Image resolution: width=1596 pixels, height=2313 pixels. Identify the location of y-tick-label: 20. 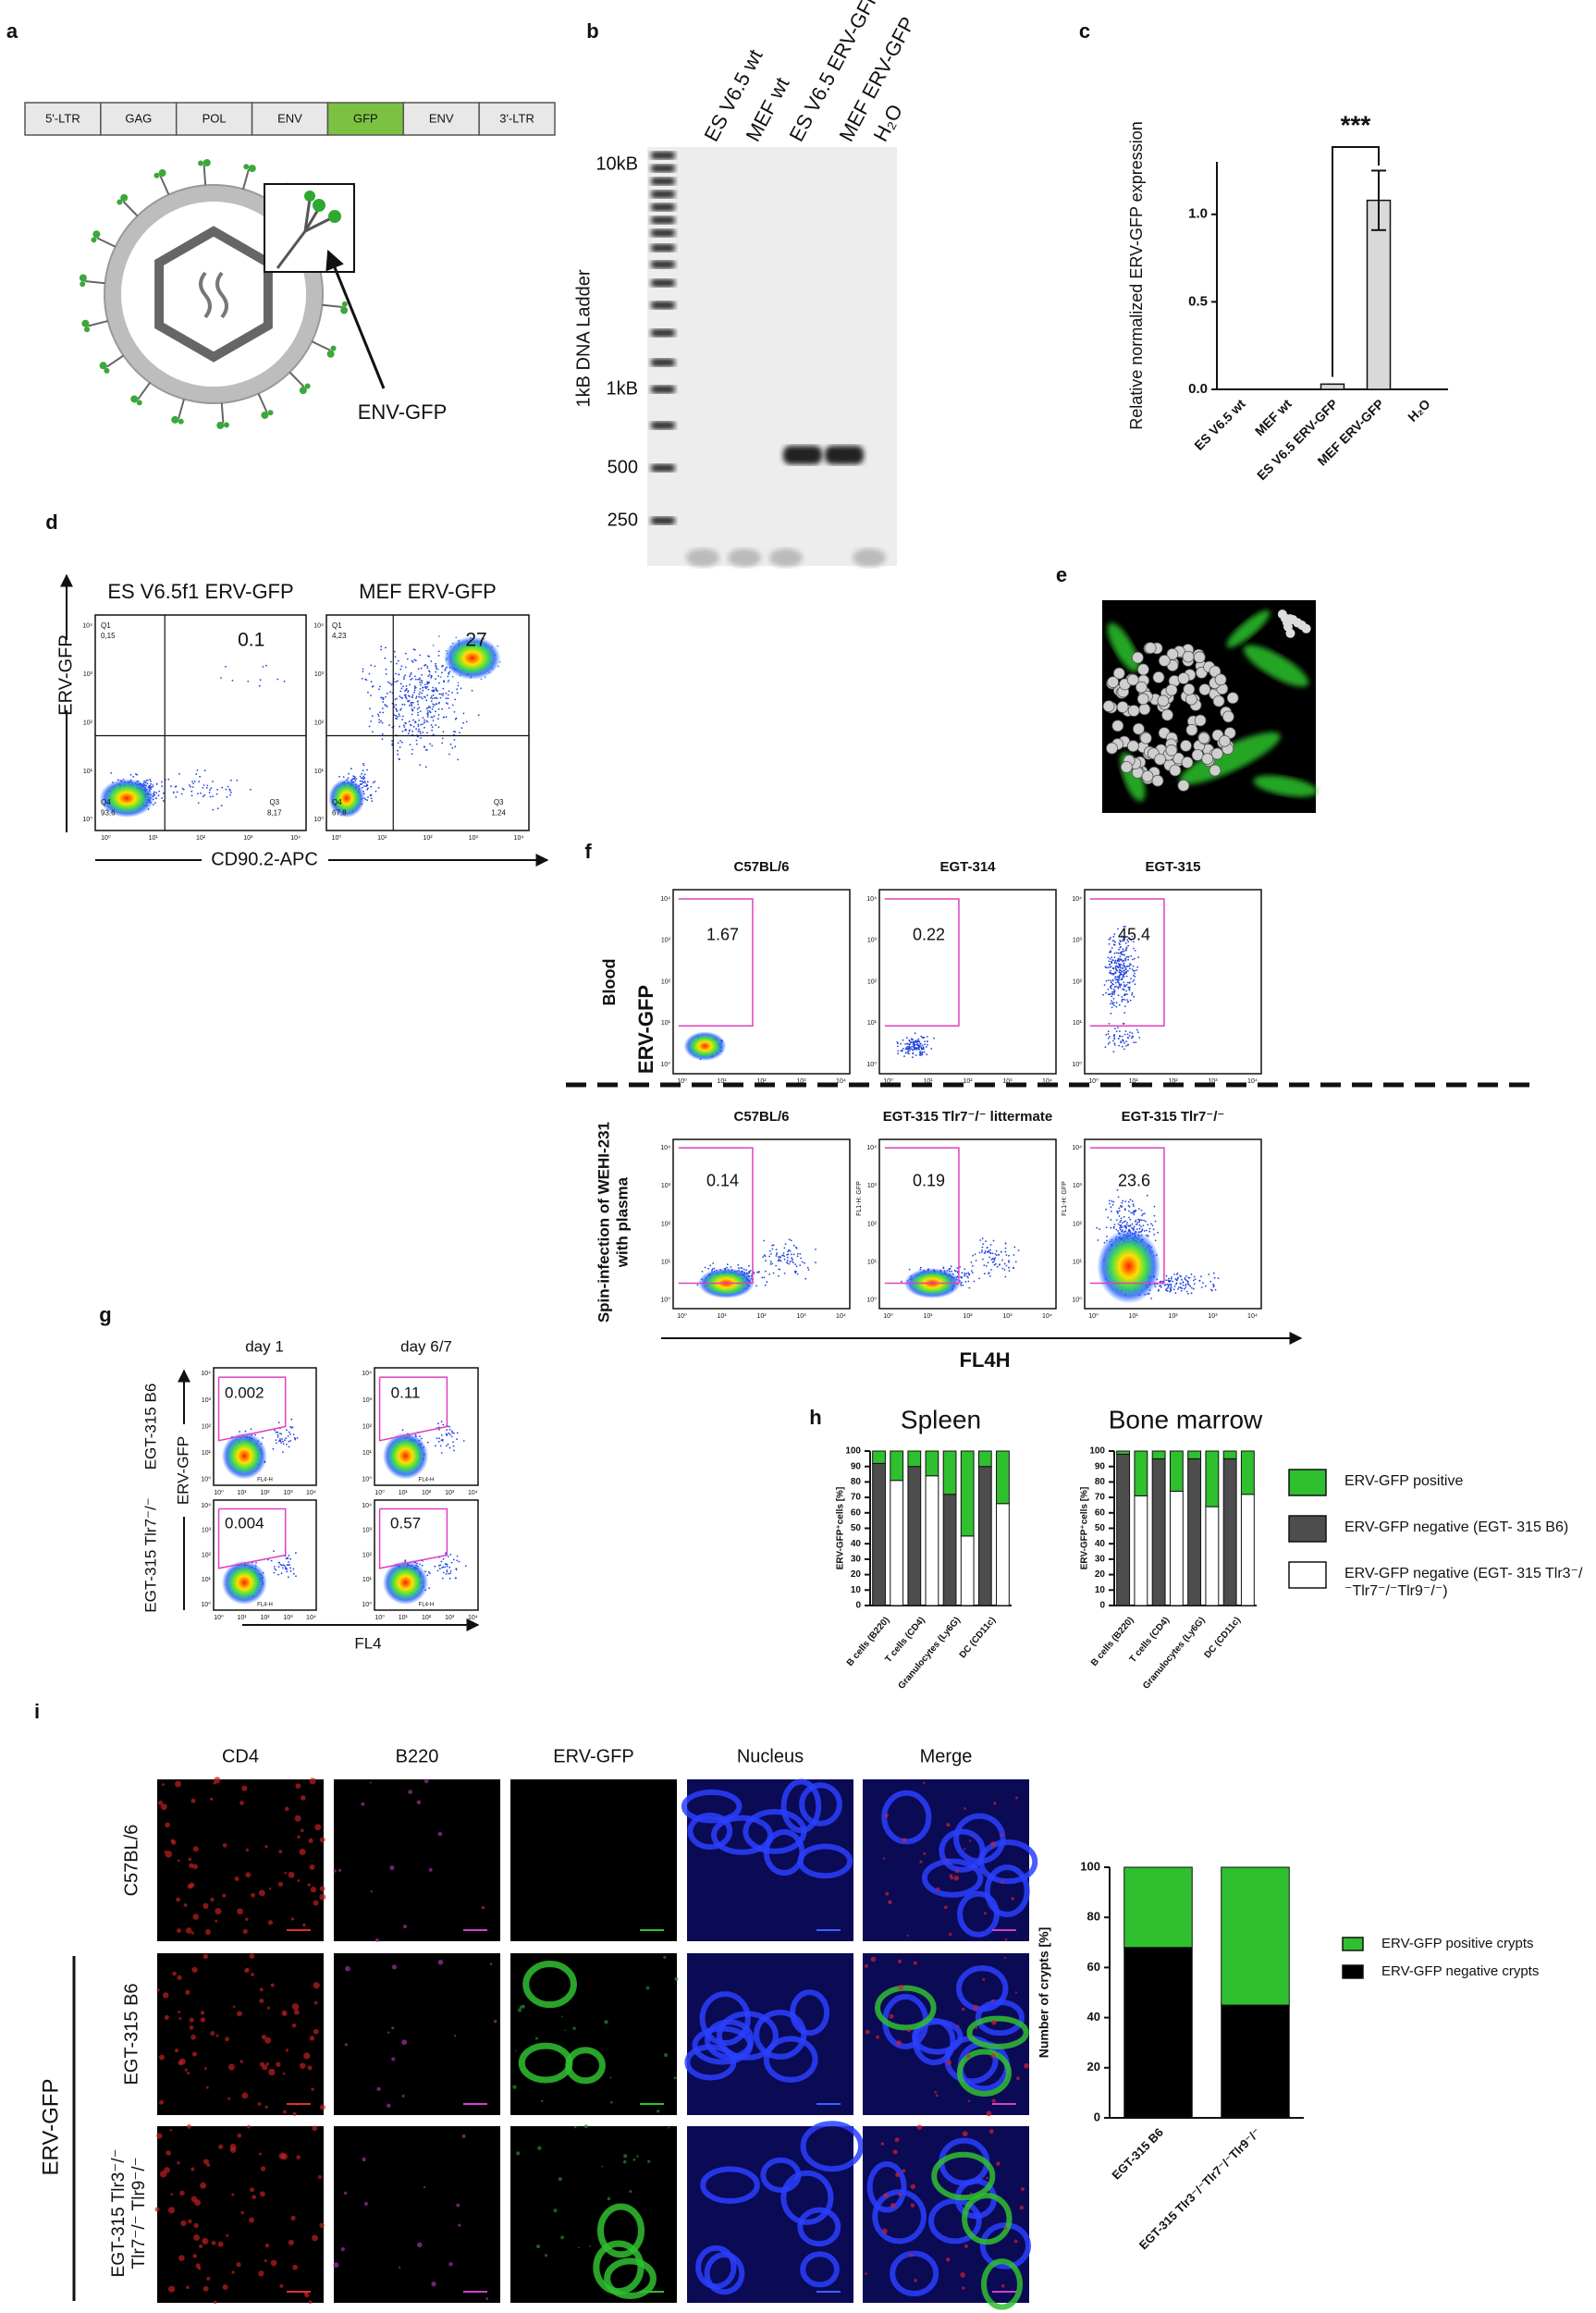
(1093, 2066).